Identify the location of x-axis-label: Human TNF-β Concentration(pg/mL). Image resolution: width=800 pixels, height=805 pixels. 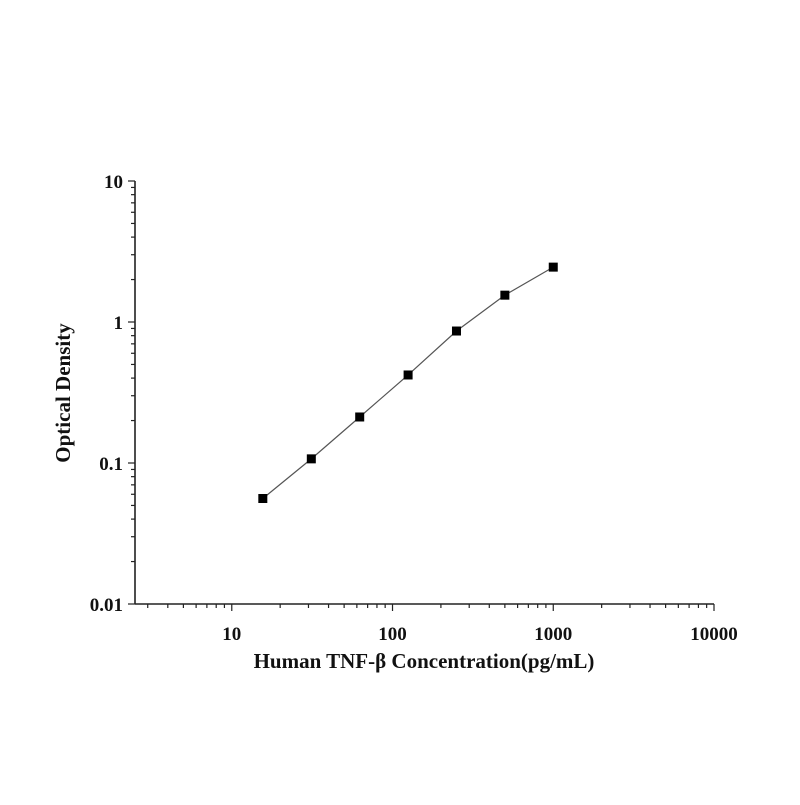
(424, 661).